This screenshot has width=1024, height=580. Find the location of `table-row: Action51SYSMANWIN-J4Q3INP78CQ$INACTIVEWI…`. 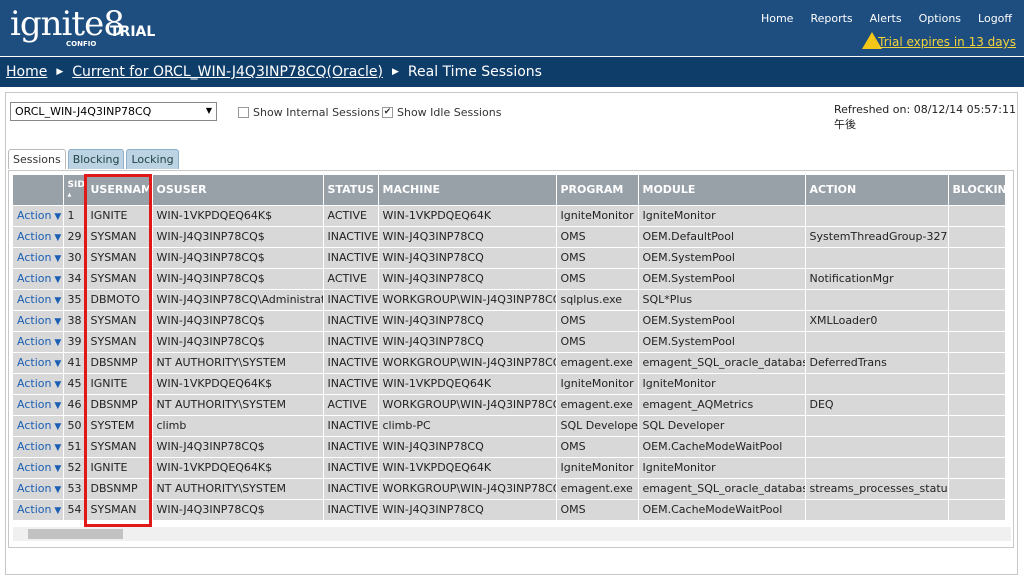

table-row: Action51SYSMANWIN-J4Q3INP78CQ$INACTIVEWI… is located at coordinates (509, 446).